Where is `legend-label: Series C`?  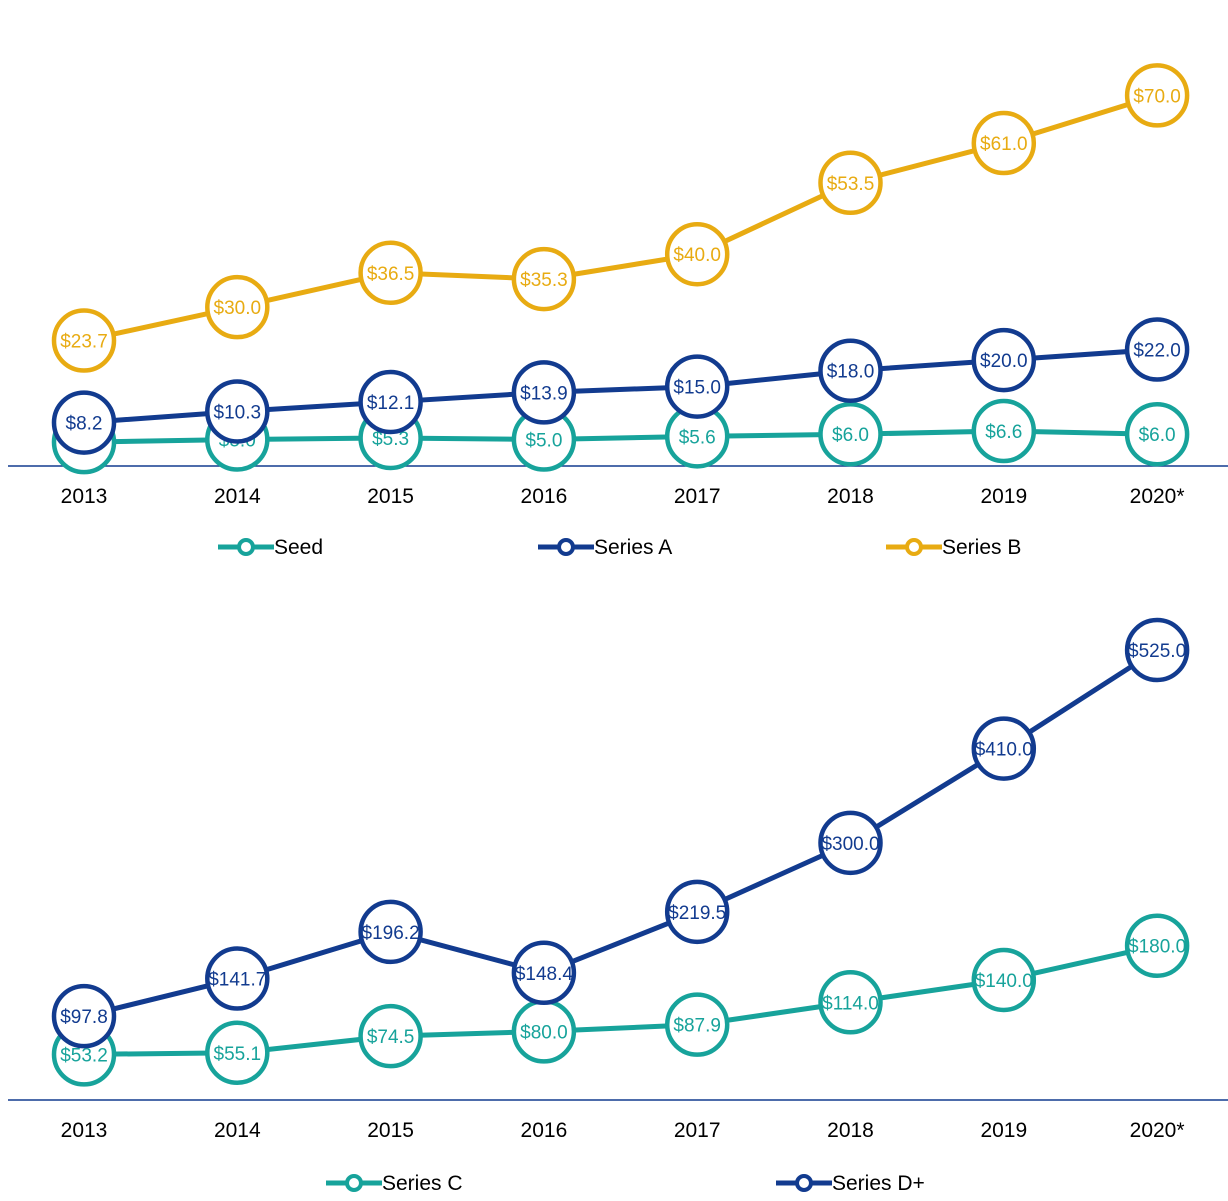
legend-label: Series C is located at coordinates (422, 1183).